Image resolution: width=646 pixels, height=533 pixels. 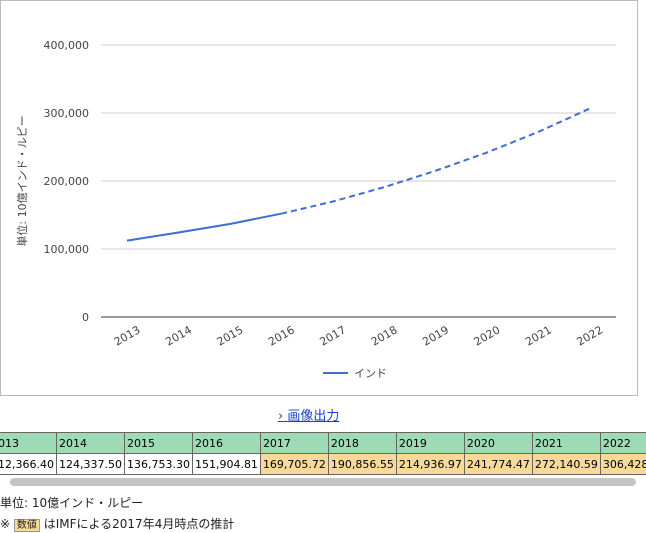 What do you see at coordinates (566, 464) in the screenshot?
I see `value-cell: 272,140.59` at bounding box center [566, 464].